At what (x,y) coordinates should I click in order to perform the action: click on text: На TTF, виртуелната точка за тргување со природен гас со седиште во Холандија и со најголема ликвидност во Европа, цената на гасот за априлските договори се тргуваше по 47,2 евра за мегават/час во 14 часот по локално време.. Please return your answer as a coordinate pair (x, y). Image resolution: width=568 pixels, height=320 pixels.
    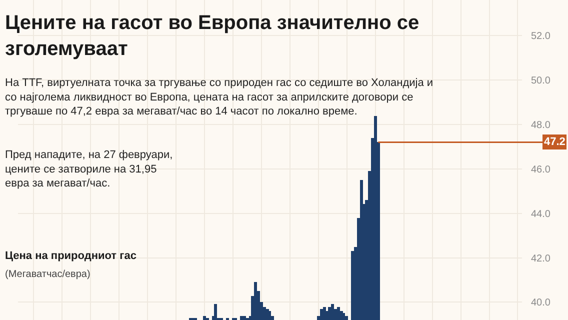
    Looking at the image, I should click on (219, 97).